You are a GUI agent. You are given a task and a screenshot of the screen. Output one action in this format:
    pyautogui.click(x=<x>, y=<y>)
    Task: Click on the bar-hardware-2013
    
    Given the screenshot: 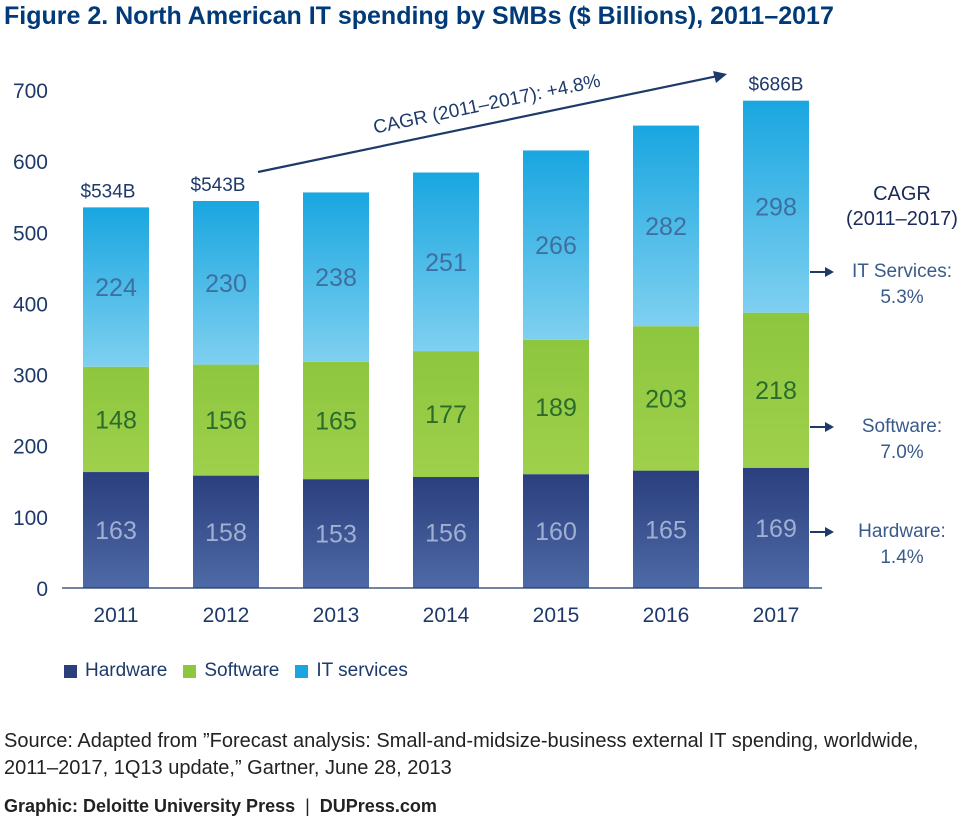 What is the action you would take?
    pyautogui.click(x=336, y=533)
    